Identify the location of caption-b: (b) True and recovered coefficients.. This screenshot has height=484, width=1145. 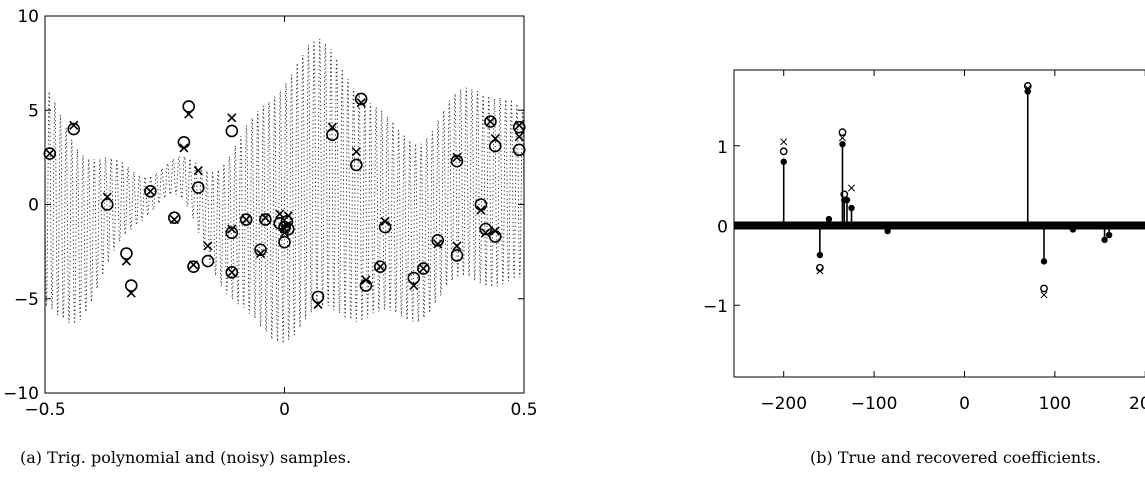
(955, 457).